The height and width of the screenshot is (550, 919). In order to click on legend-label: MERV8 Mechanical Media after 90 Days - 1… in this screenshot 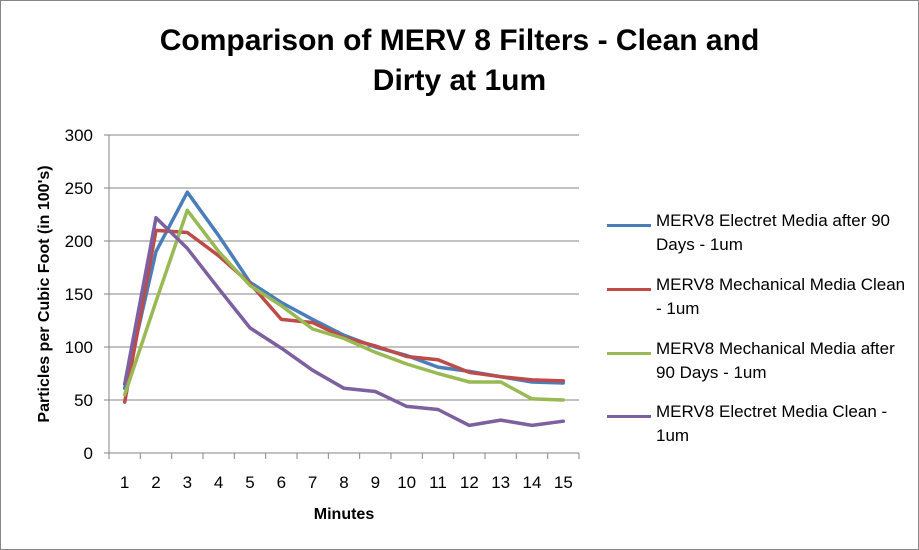, I will do `click(775, 360)`.